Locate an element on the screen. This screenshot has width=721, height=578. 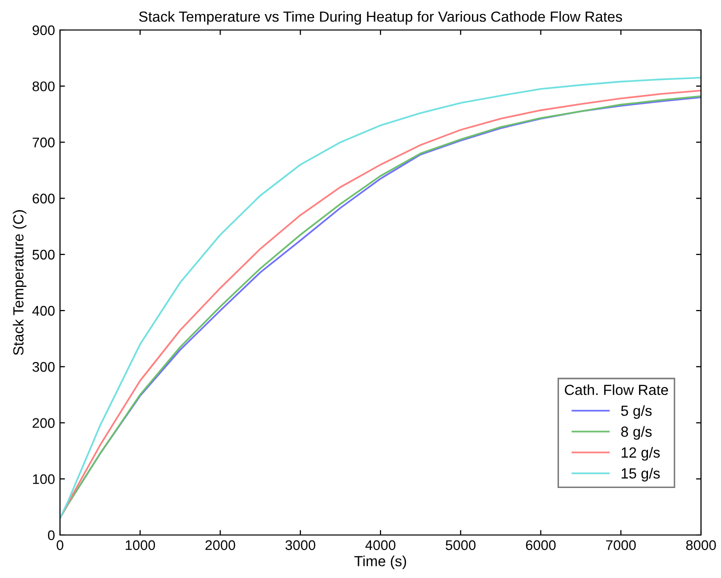
x-tick-label: 4000 is located at coordinates (380, 545).